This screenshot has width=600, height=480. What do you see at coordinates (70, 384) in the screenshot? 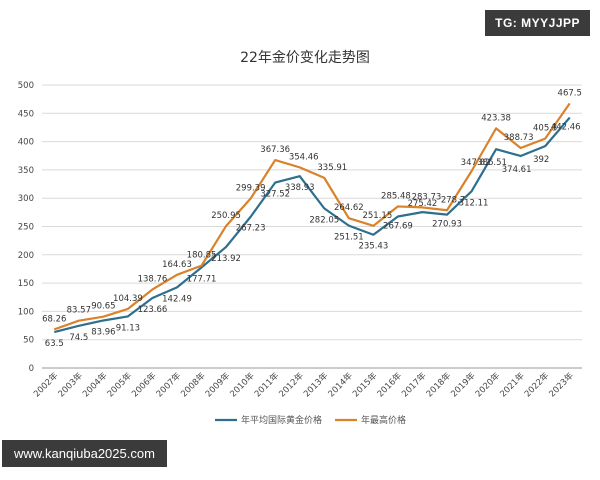
I see `x-tick-label: 2003年` at bounding box center [70, 384].